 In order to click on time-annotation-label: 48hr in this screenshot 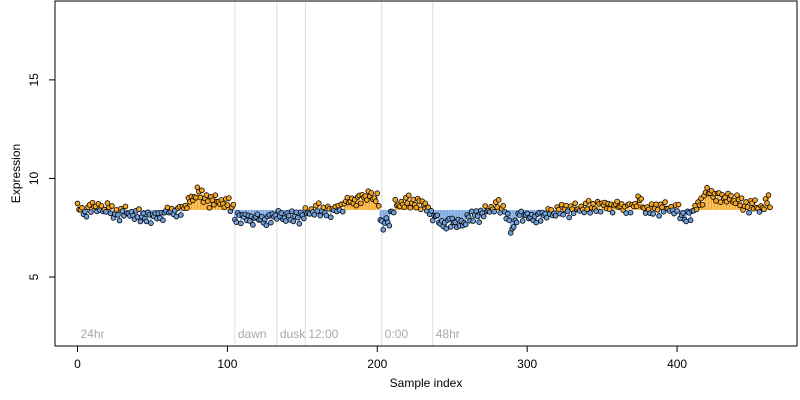, I will do `click(448, 334)`.